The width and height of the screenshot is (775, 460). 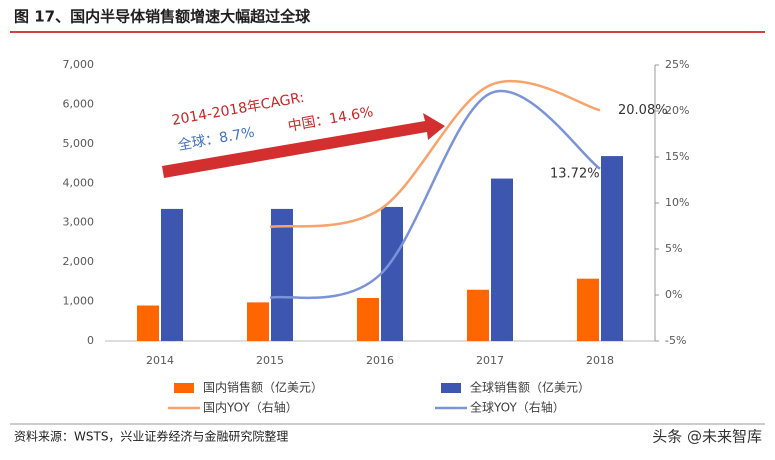 I want to click on annotation: 中国：14.6%, so click(x=331, y=119).